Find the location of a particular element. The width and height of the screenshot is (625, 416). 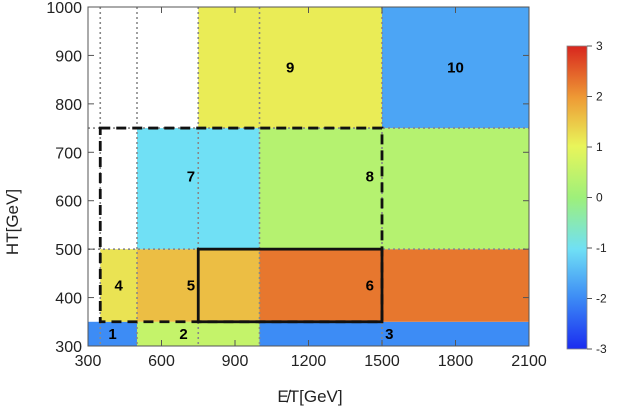

bin-label: 1 is located at coordinates (112, 334).